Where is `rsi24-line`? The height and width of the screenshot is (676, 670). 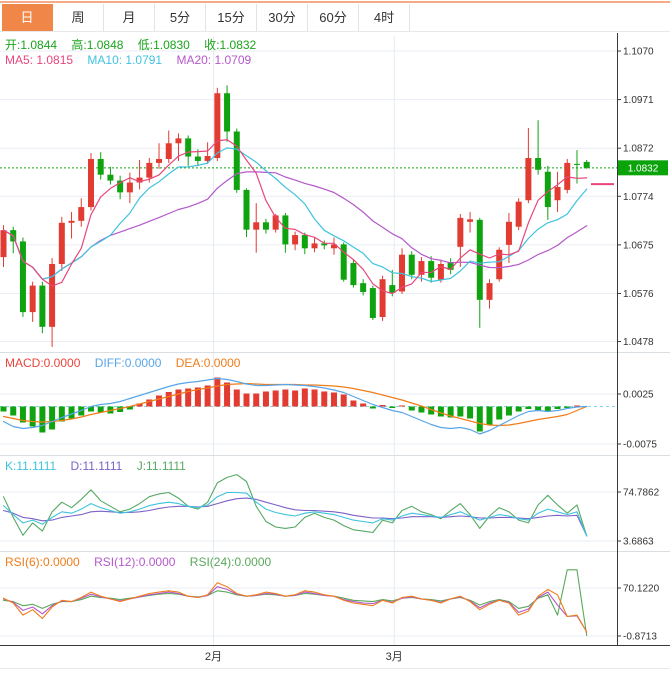
rsi24-line is located at coordinates (295, 602).